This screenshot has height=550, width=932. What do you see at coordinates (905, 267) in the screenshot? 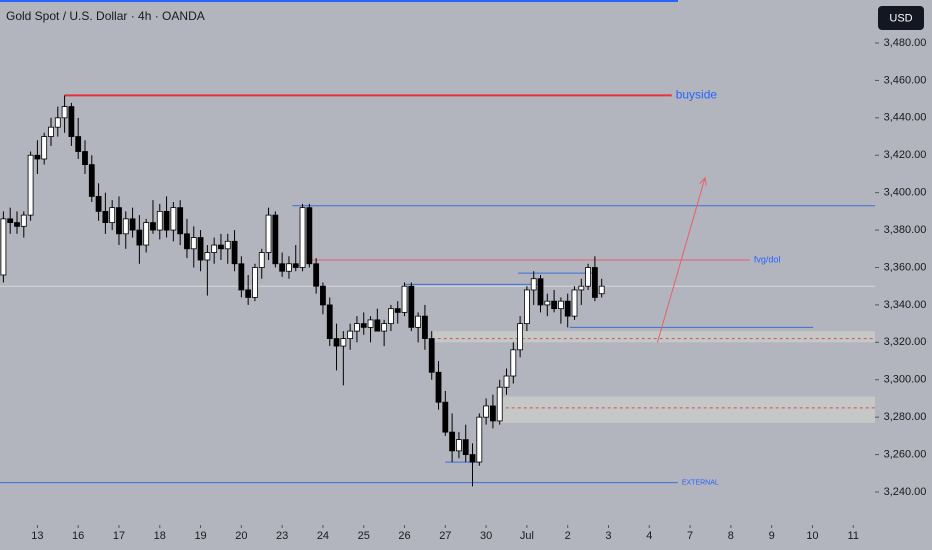
I see `y-tick-label: 3,360.00` at bounding box center [905, 267].